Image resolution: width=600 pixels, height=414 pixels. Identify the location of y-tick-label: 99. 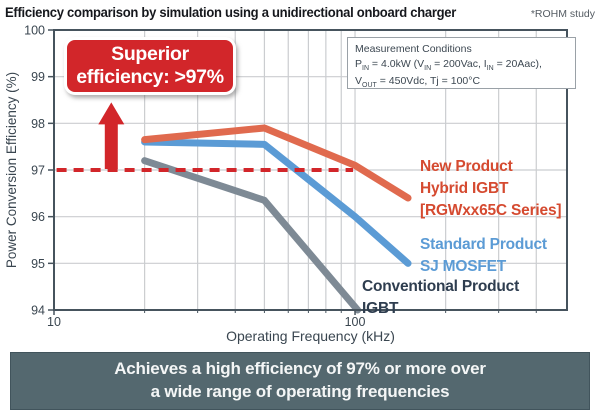
(38, 77).